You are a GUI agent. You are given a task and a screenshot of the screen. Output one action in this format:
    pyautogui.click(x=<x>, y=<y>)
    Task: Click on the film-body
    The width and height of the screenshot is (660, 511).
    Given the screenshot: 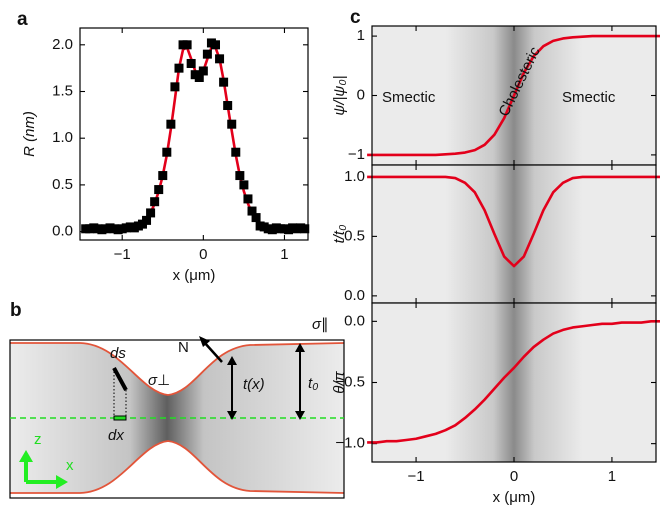 What is the action you would take?
    pyautogui.click(x=177, y=418)
    